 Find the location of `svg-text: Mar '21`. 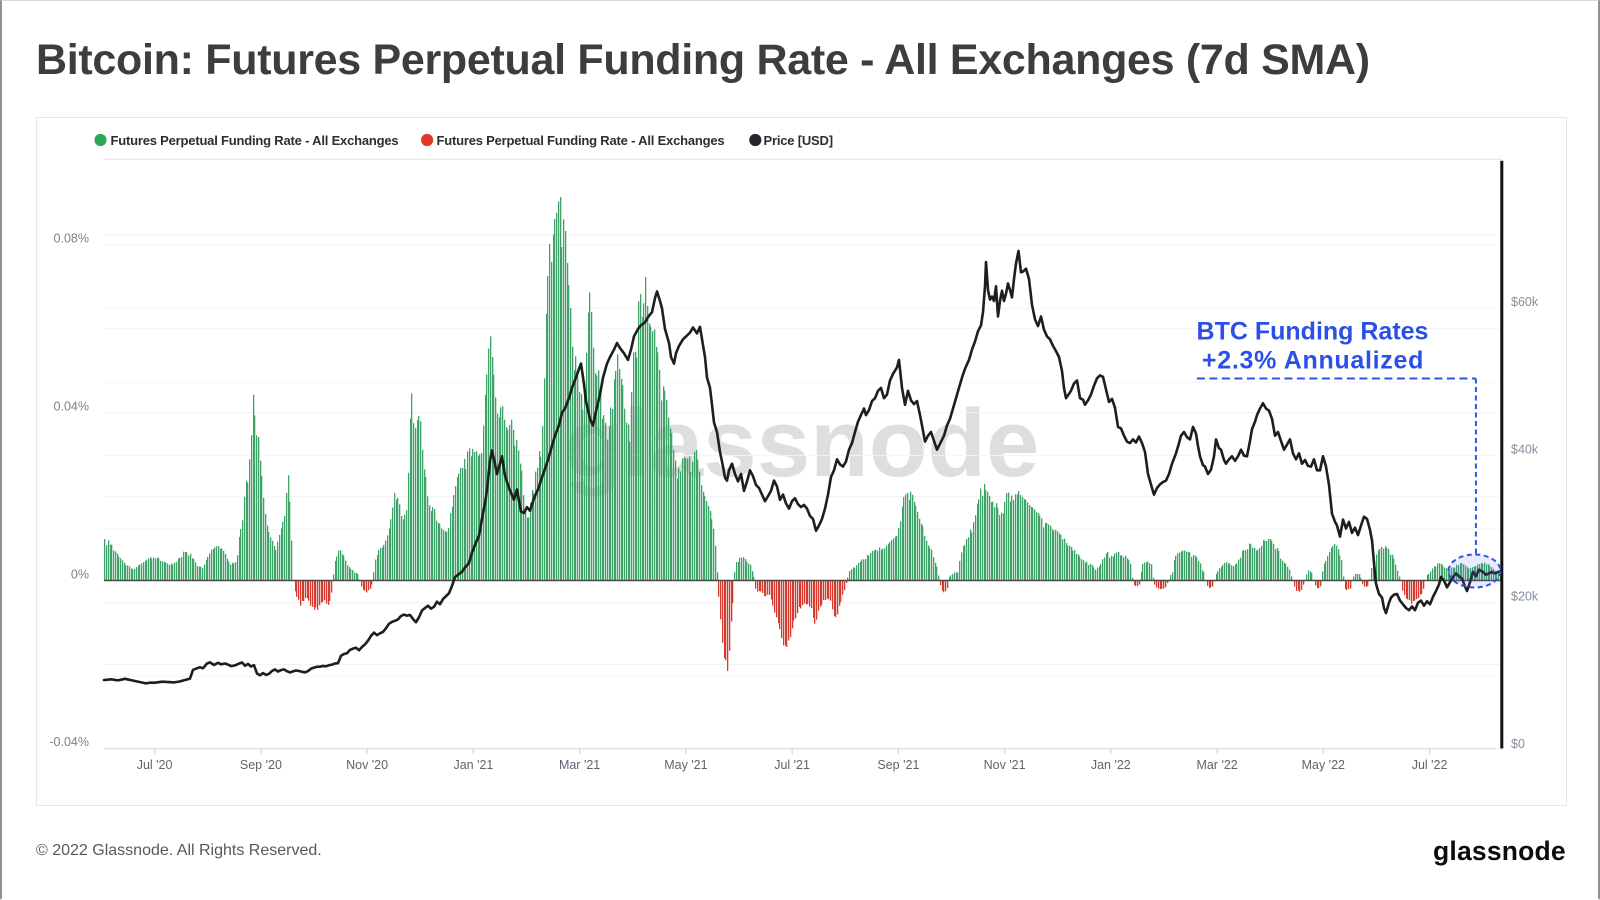

svg-text: Mar '21 is located at coordinates (579, 765).